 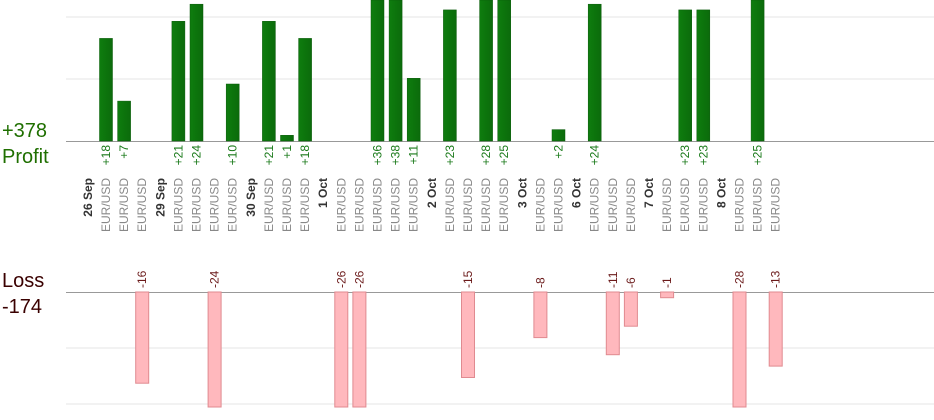 I want to click on profit-label: Profit, so click(x=25, y=157).